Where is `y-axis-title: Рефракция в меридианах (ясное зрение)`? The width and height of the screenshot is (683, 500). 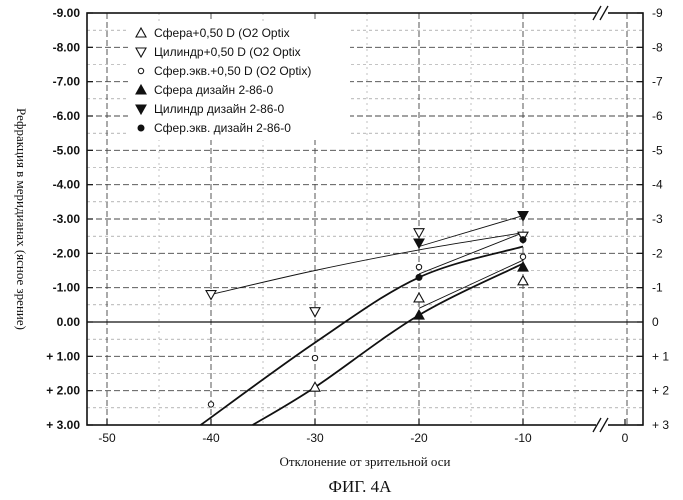 y-axis-title: Рефракция в меридианах (ясное зрение) is located at coordinates (21, 219).